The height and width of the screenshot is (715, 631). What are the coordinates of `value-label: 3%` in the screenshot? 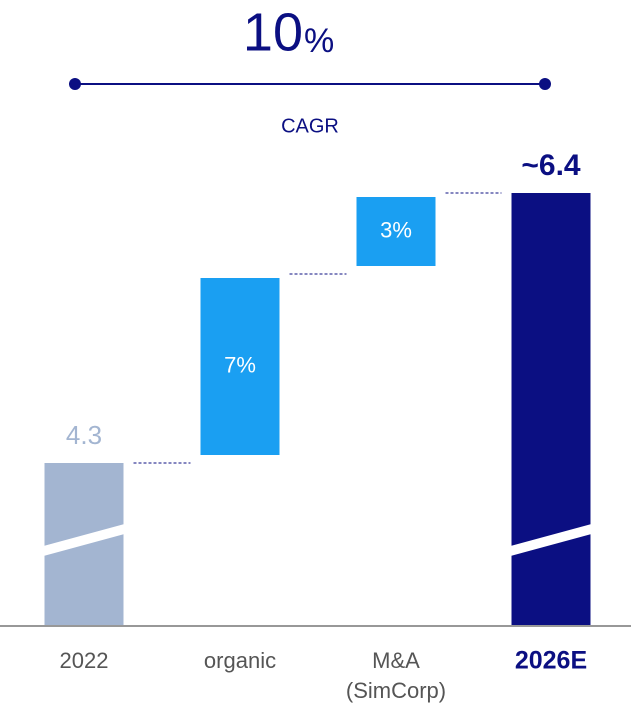 It's located at (396, 229).